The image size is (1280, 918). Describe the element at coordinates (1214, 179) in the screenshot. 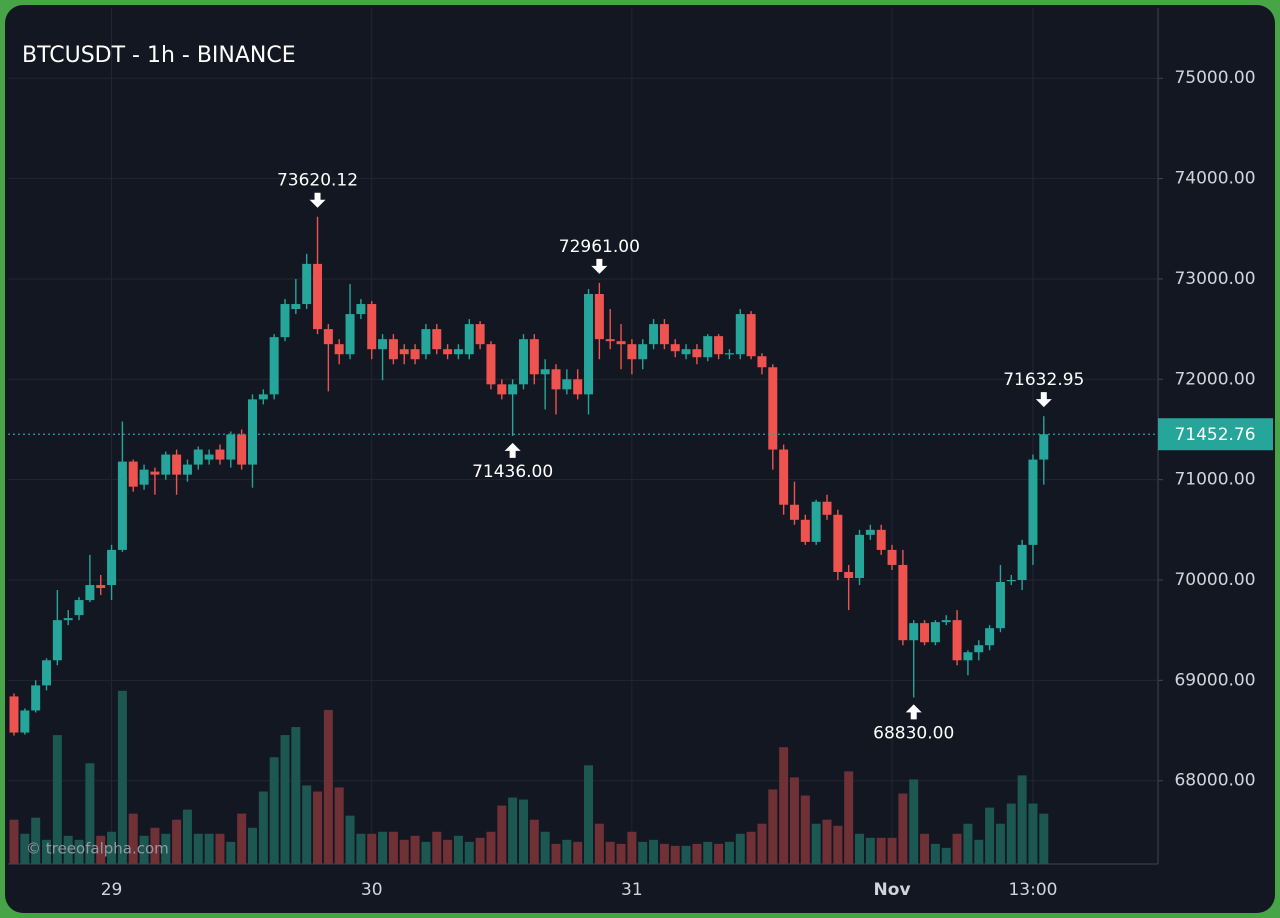

I see `y-tick-label: 74000.00` at that location.